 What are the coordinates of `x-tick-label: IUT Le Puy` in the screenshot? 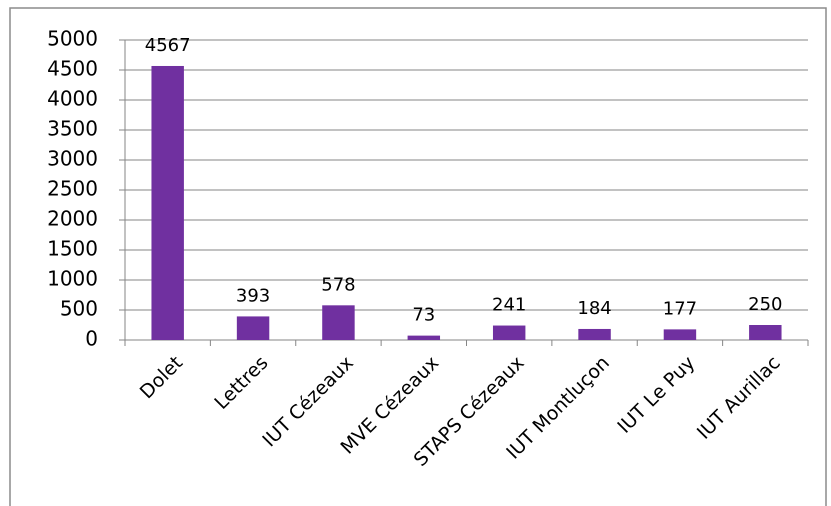 It's located at (656, 395).